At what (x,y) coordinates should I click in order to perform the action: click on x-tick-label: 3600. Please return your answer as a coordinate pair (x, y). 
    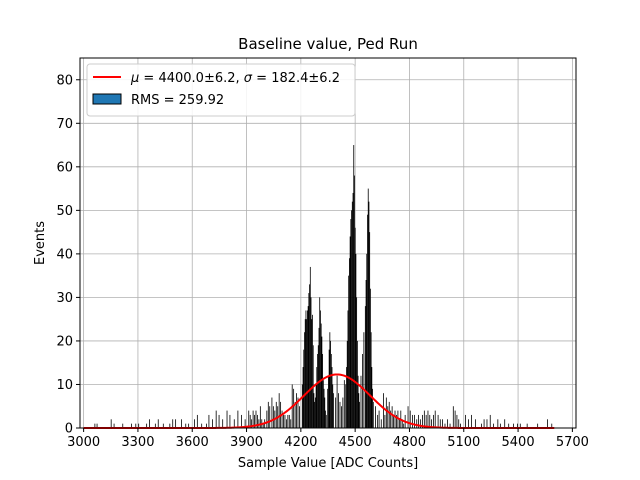
    Looking at the image, I should click on (192, 442).